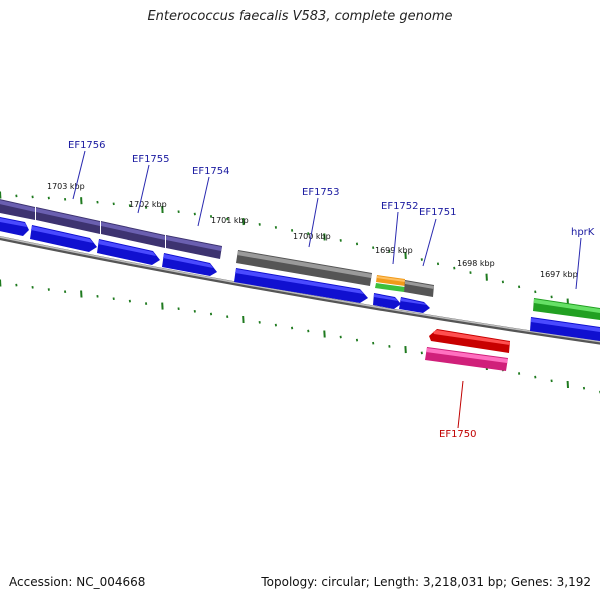  I want to click on tick-label: 1698 kbp, so click(476, 263).